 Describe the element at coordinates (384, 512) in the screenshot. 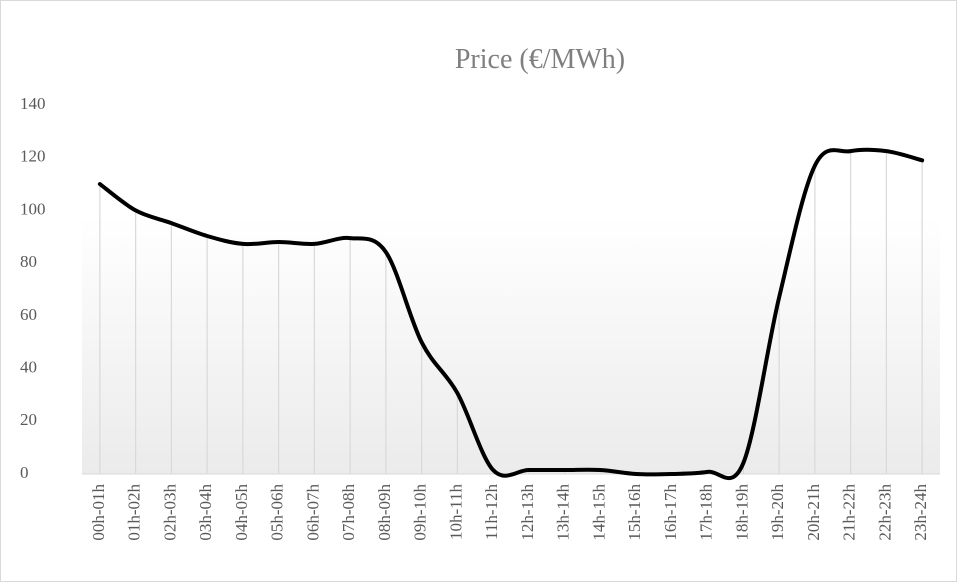

I see `x-tick-label: 08h-09h` at that location.